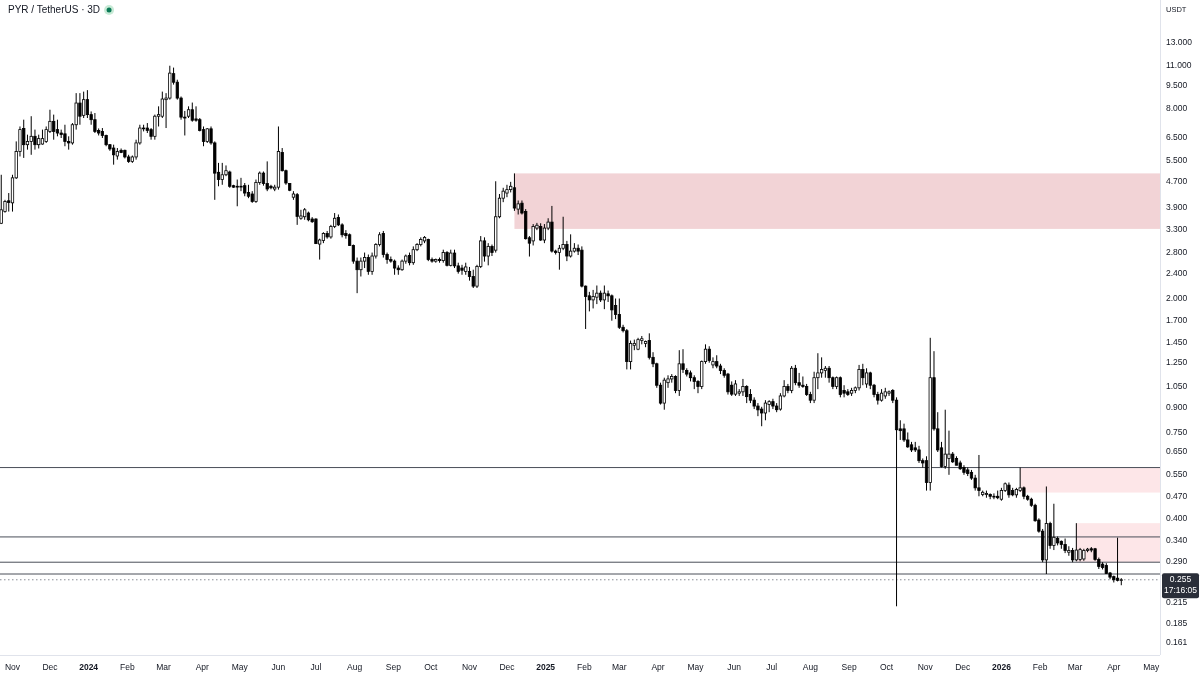  Describe the element at coordinates (1177, 561) in the screenshot. I see `y-tick-label: 0.290` at that location.